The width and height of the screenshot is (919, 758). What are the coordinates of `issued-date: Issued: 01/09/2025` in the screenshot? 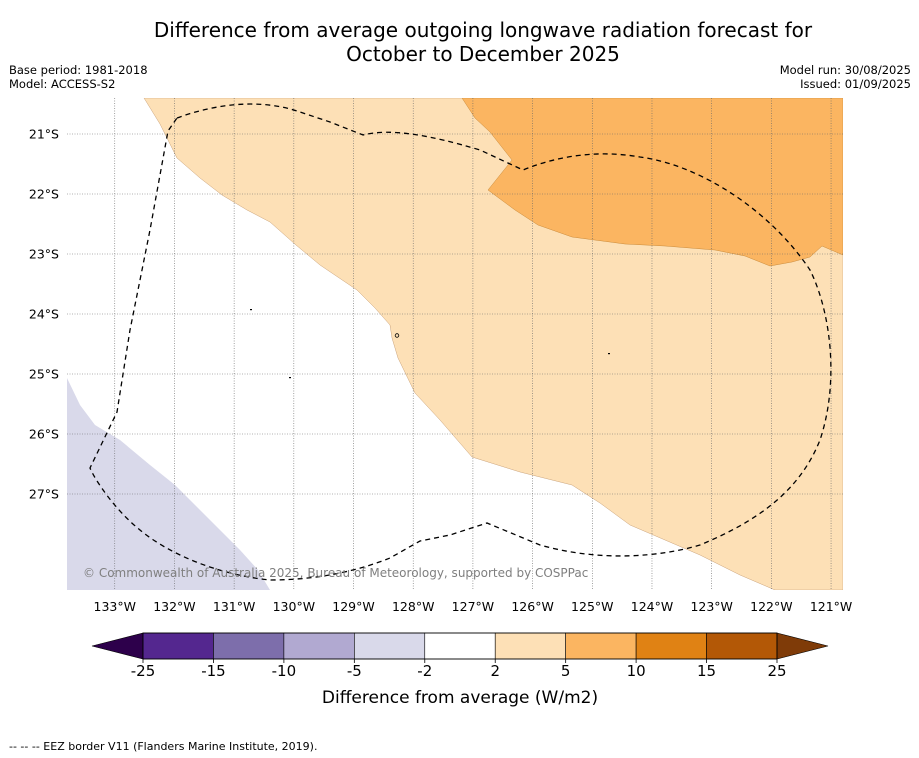 It's located at (855, 84).